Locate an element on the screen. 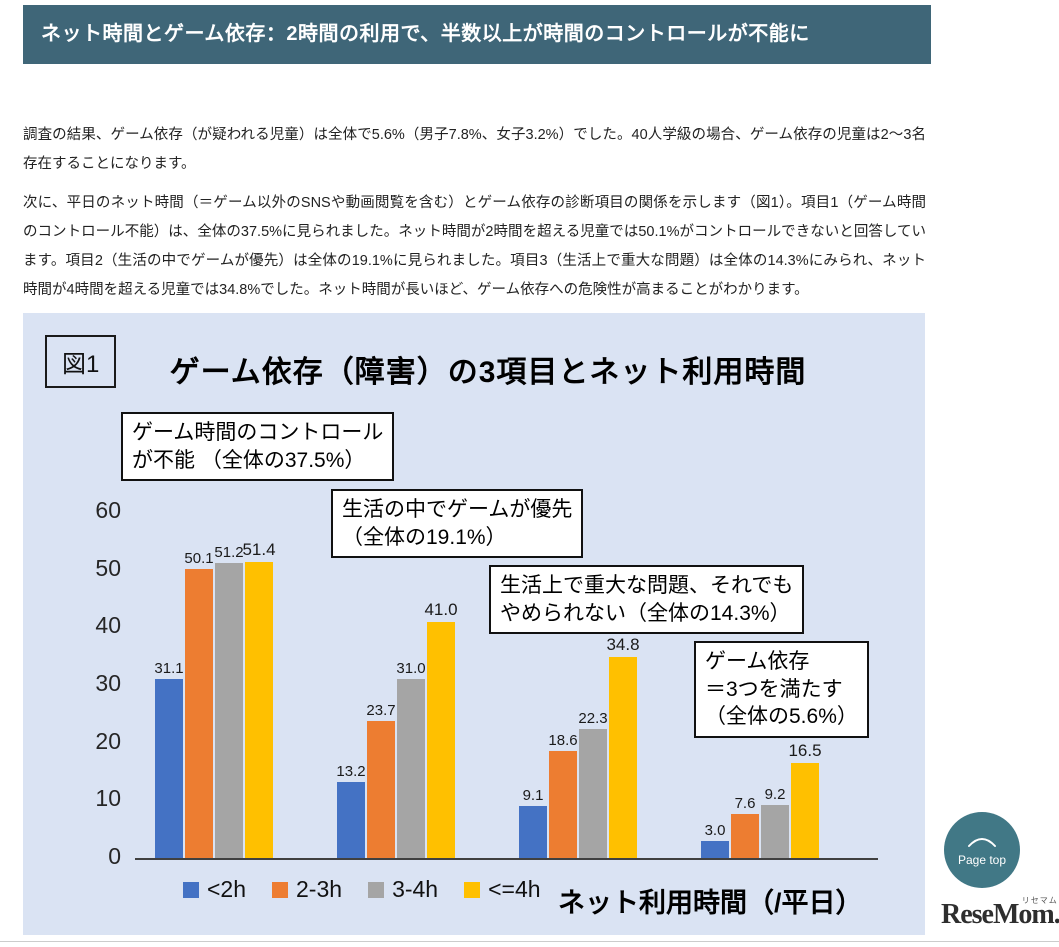 This screenshot has height=947, width=1059. bar-value-label: 51.4 is located at coordinates (259, 549).